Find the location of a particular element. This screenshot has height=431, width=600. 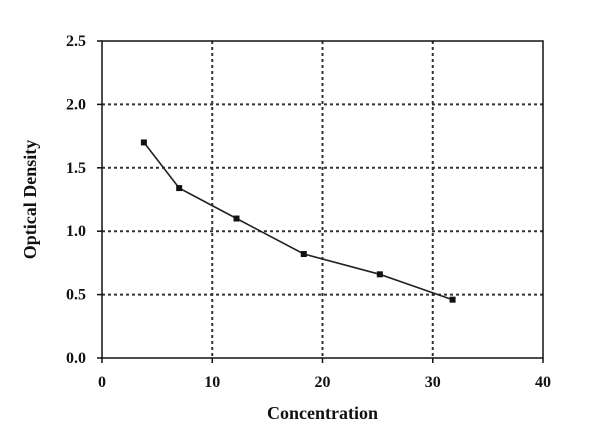

y-axis-title: Optical Density is located at coordinates (30, 200).